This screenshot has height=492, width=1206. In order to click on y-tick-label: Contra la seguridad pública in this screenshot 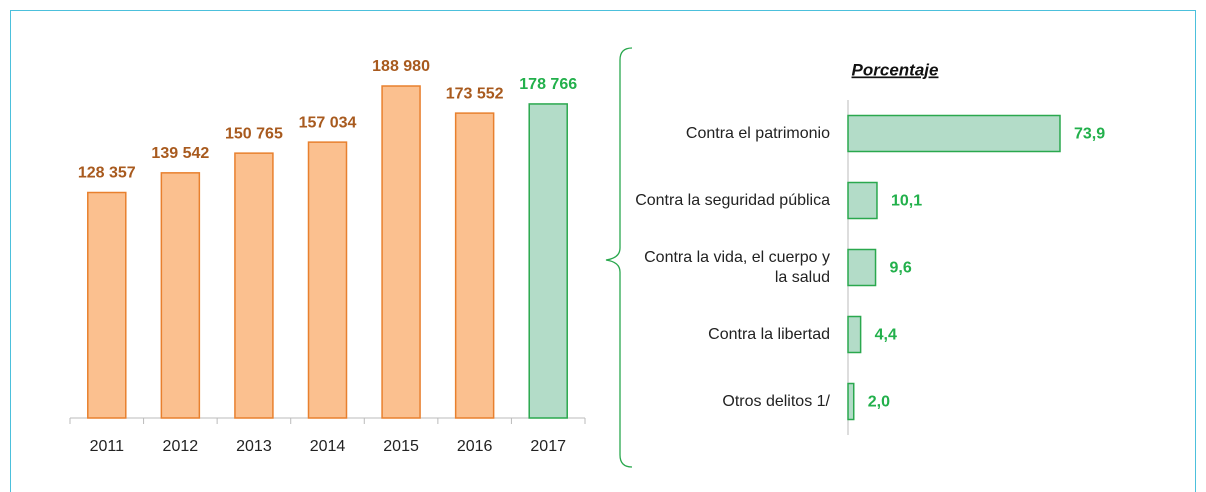, I will do `click(732, 200)`.